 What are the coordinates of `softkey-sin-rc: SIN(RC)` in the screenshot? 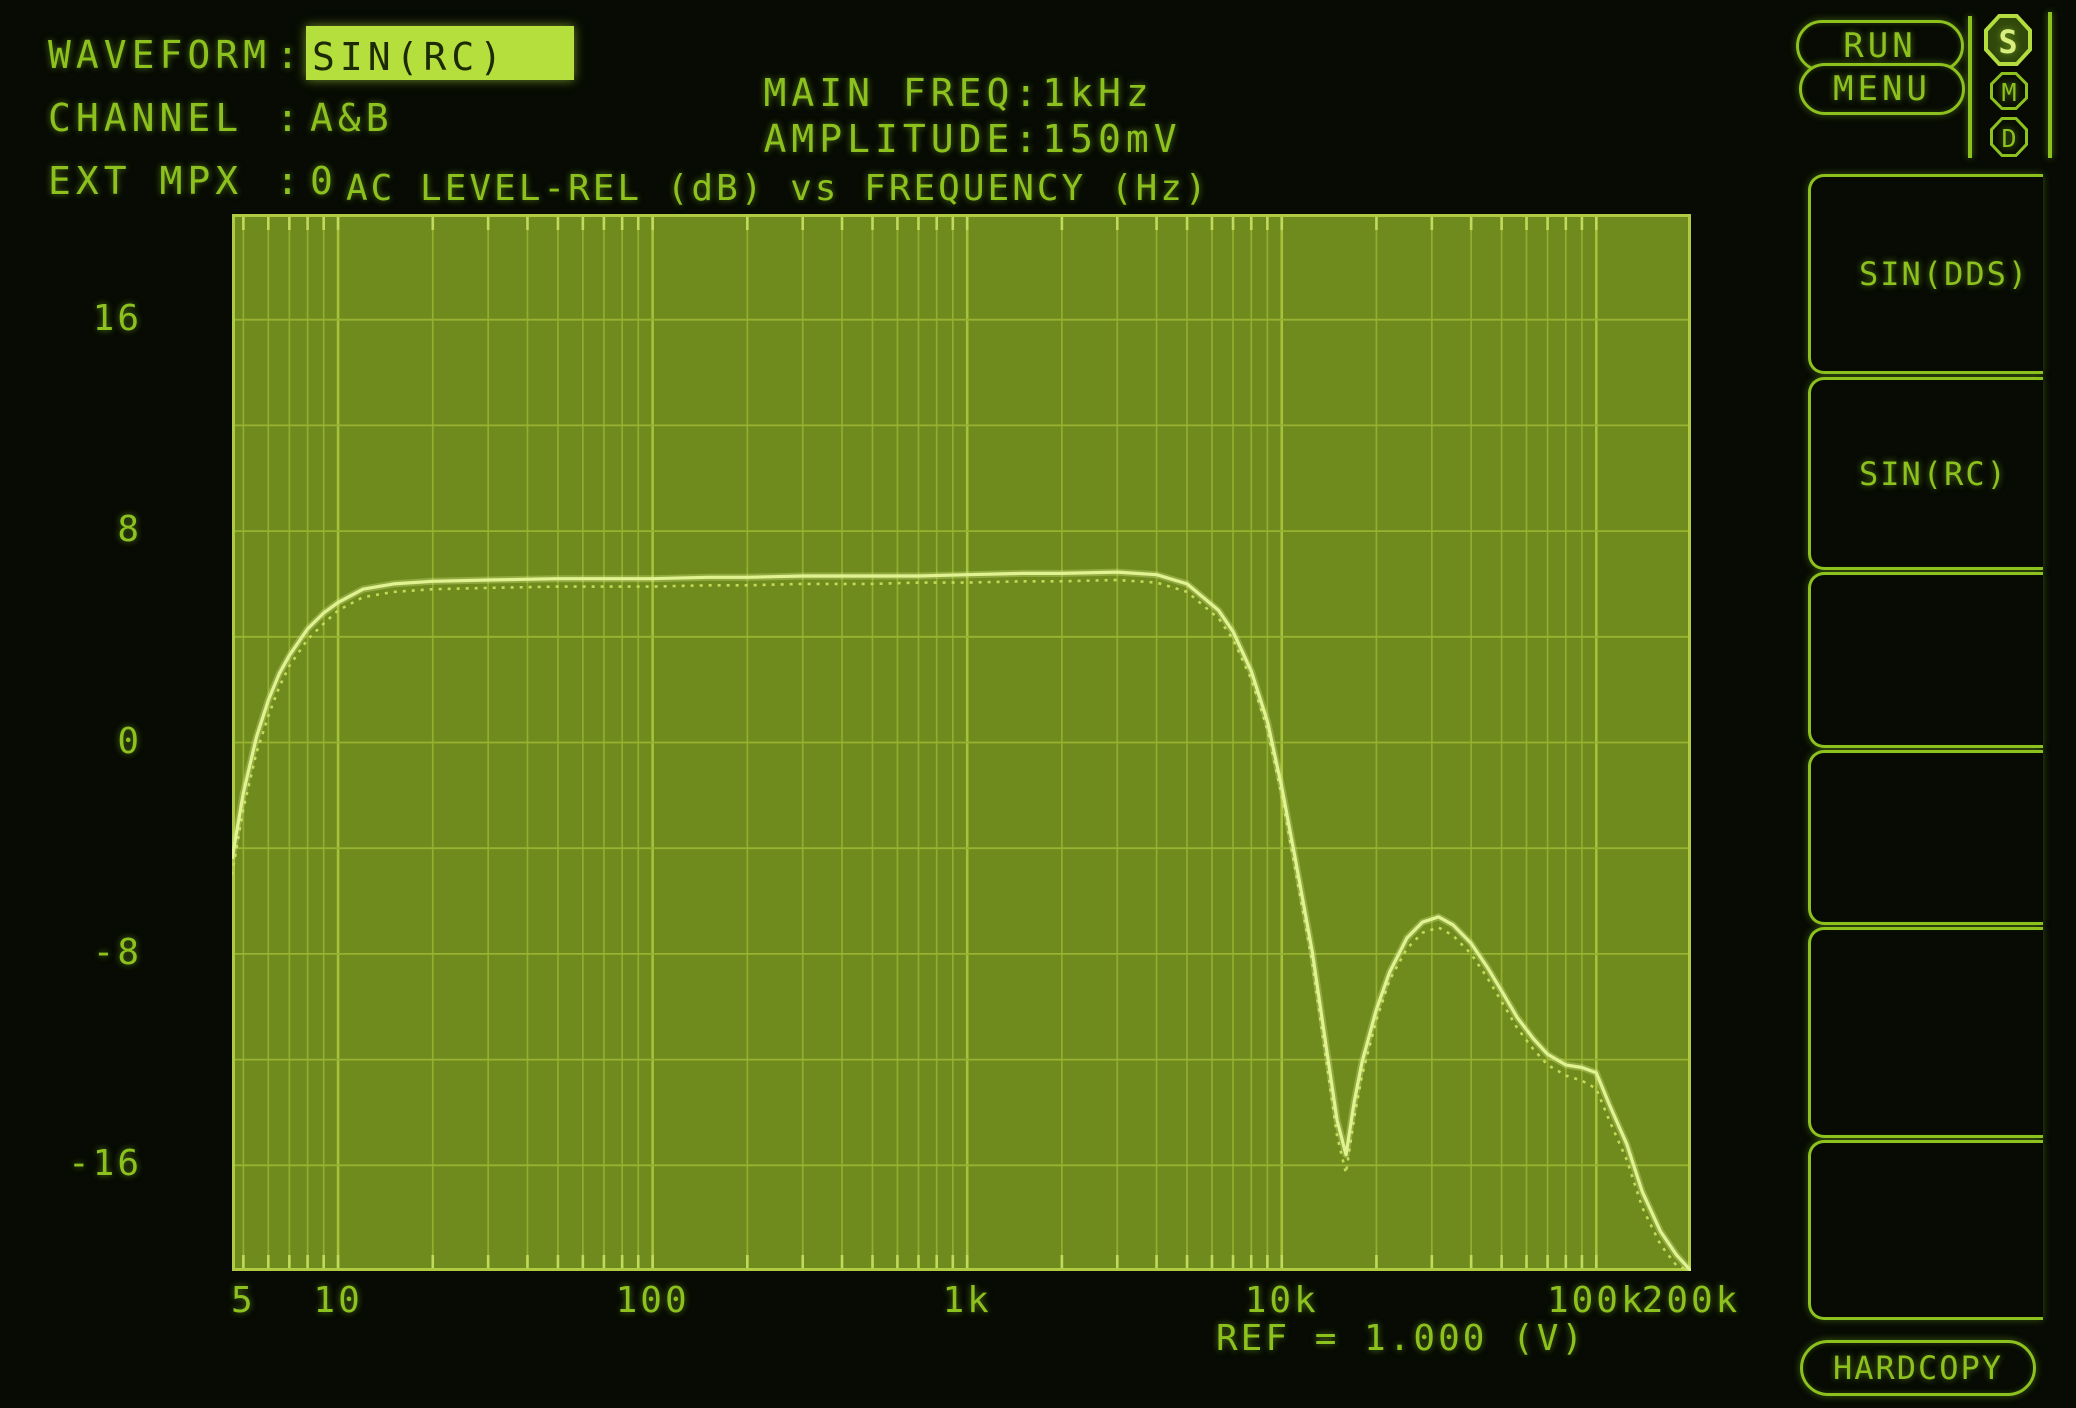 It's located at (1925, 473).